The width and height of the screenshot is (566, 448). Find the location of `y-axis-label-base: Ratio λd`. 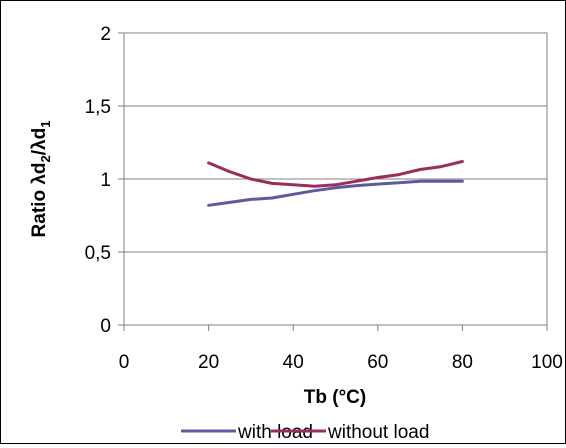

y-axis-label-base: Ratio λd is located at coordinates (39, 199).